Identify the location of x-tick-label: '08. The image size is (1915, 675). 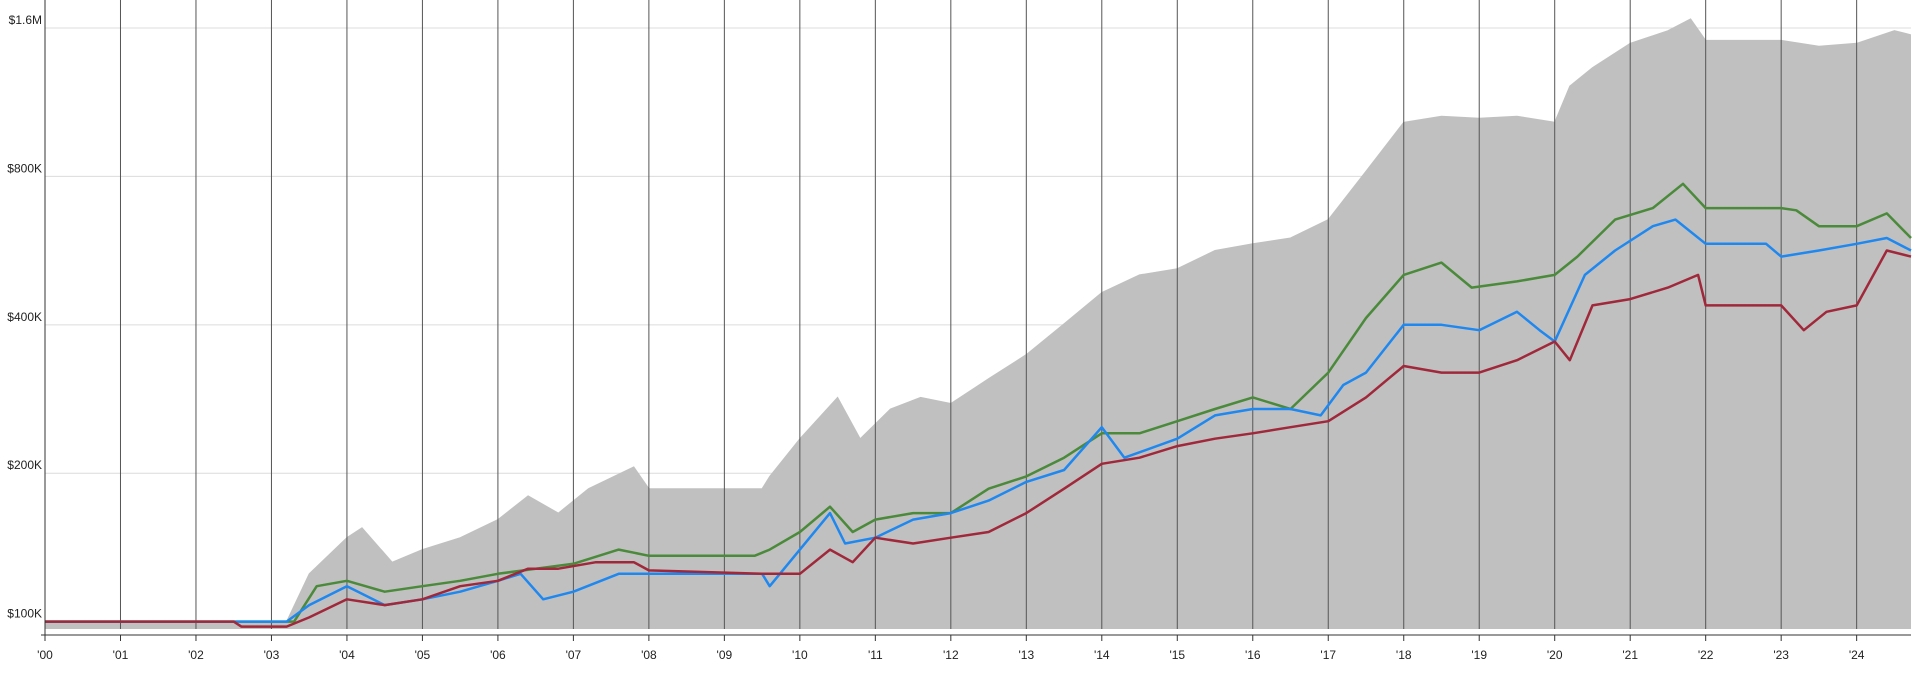
(649, 655).